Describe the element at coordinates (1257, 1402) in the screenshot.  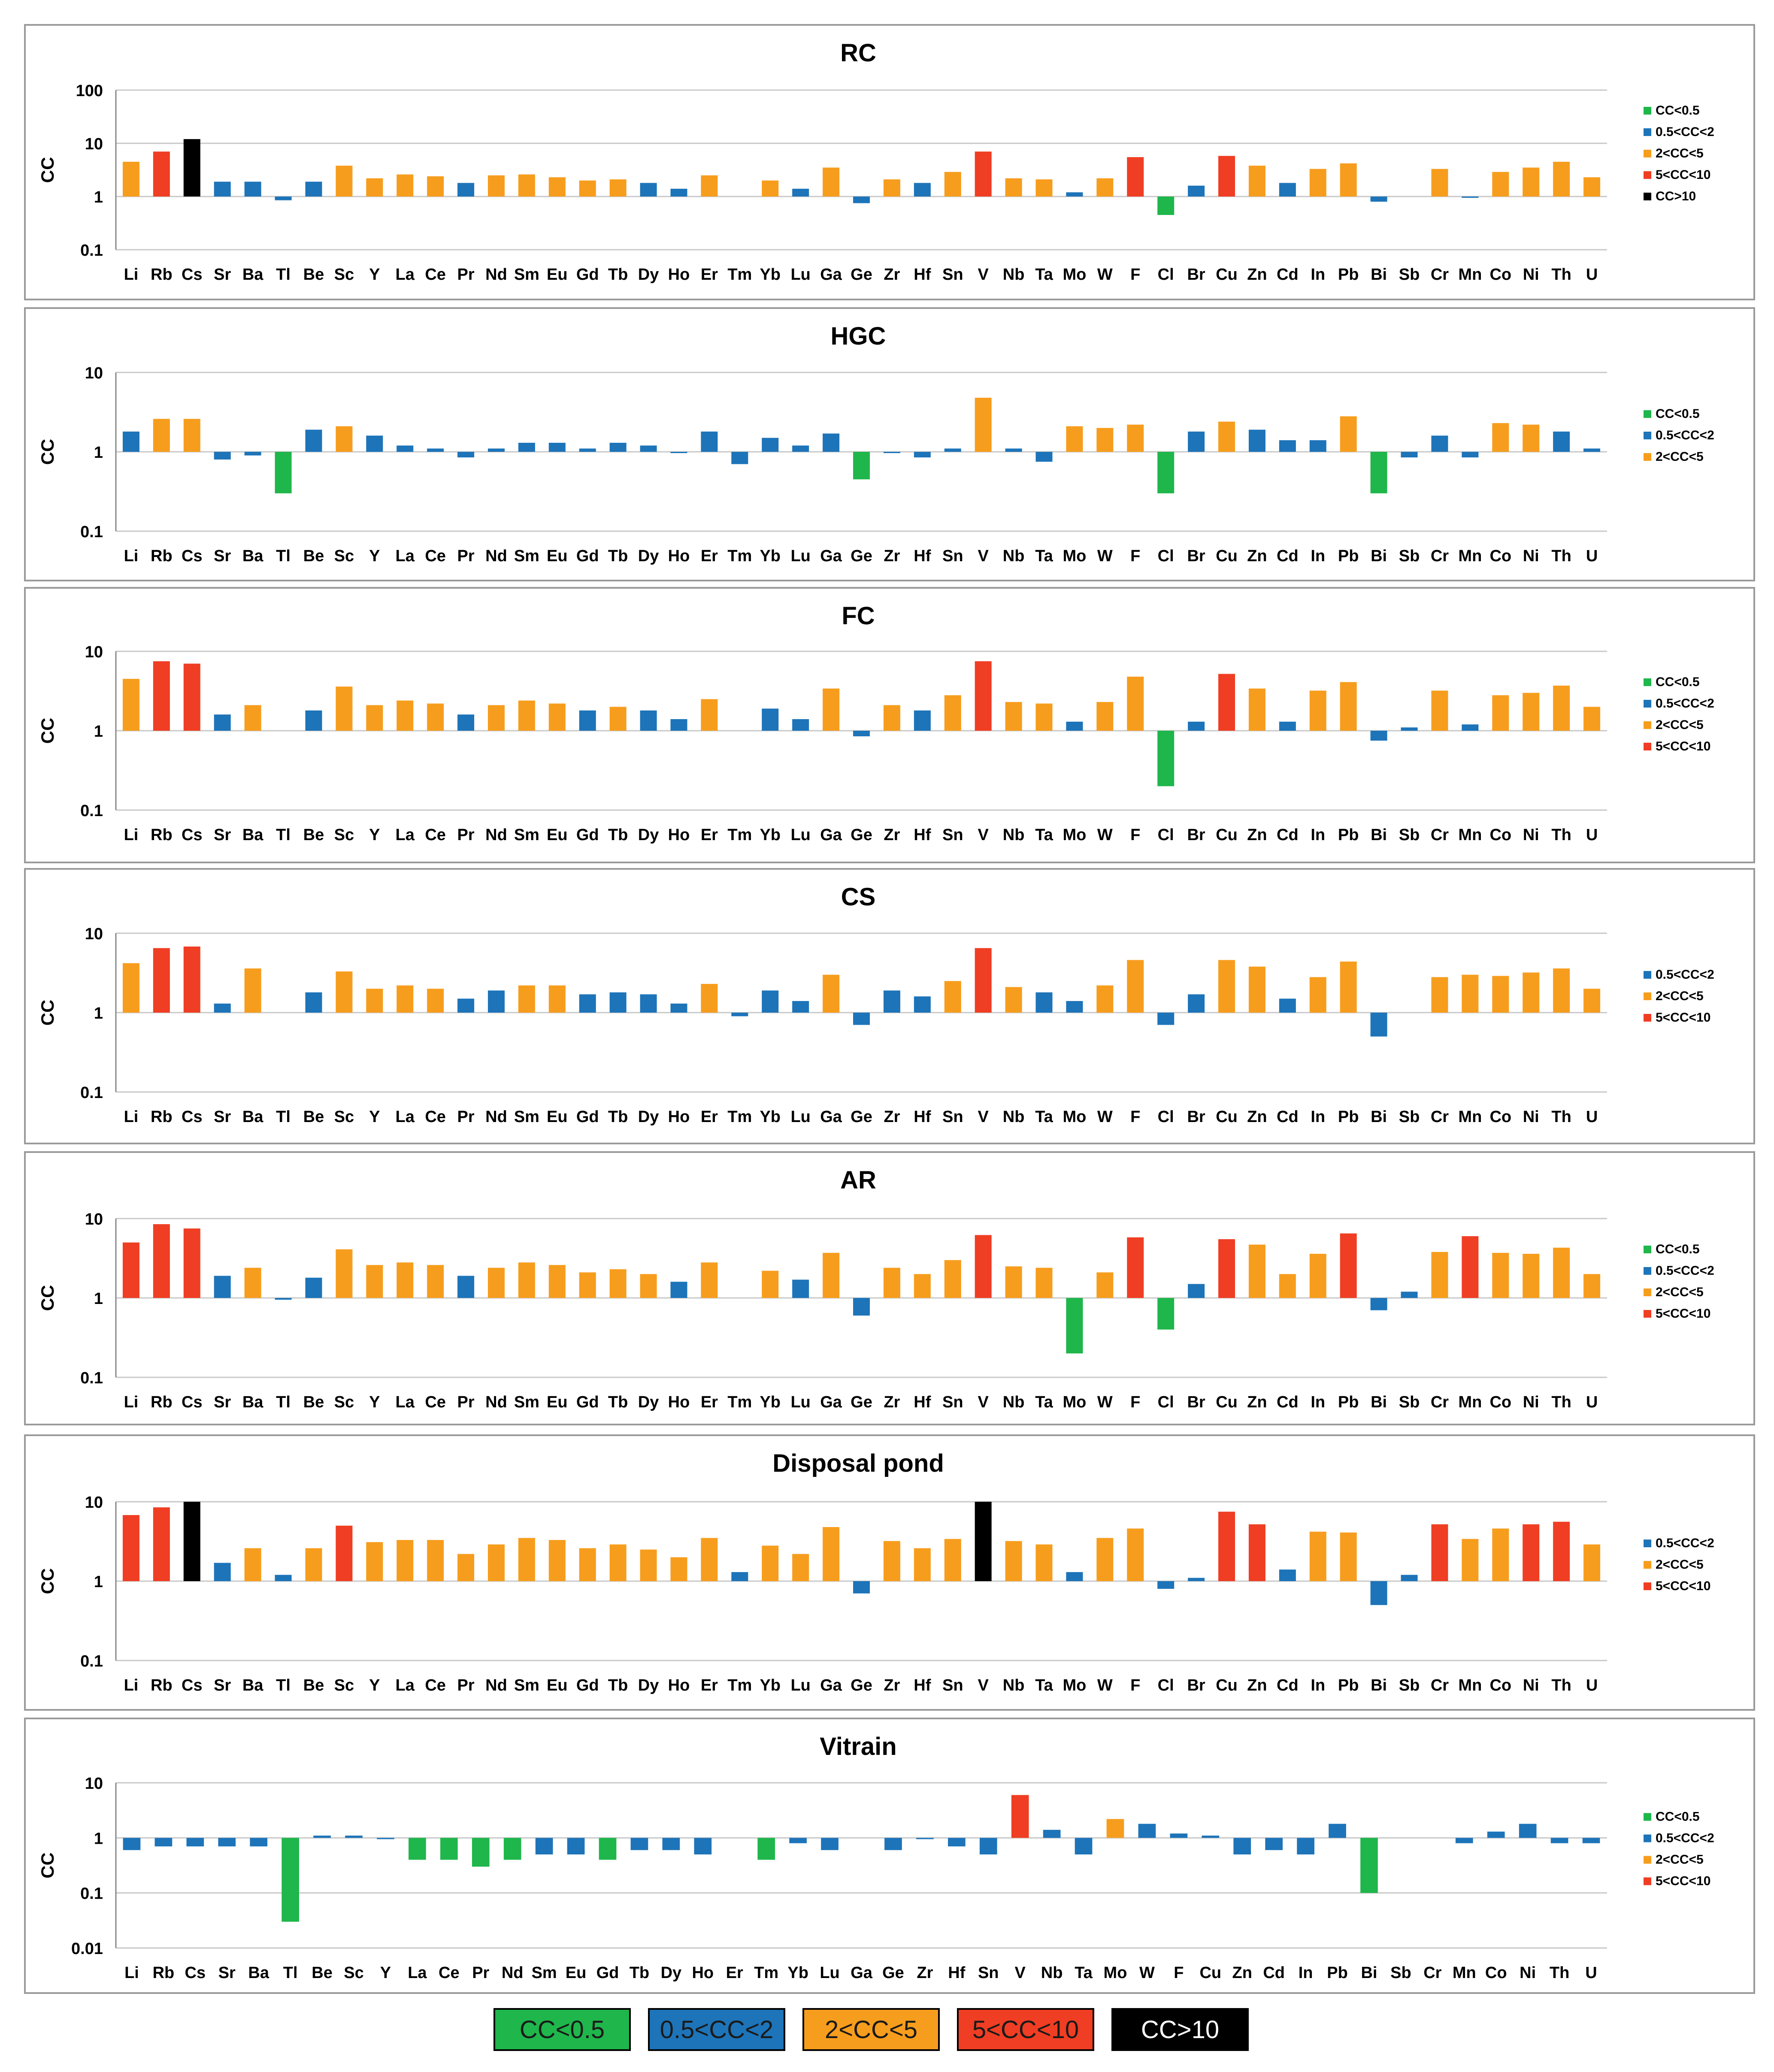
I see `x-tick-label: Zn` at that location.